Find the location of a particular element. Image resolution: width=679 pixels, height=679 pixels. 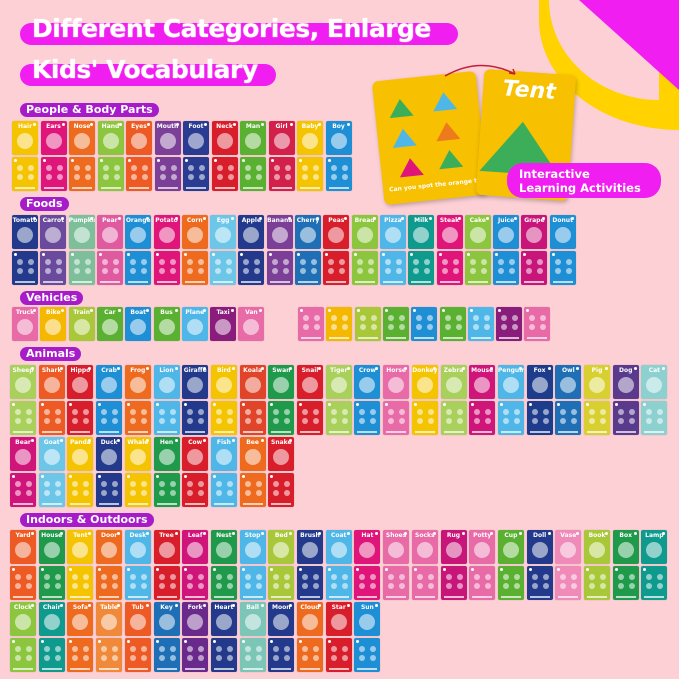

flashcard-label: Neck is located at coordinates (224, 126).